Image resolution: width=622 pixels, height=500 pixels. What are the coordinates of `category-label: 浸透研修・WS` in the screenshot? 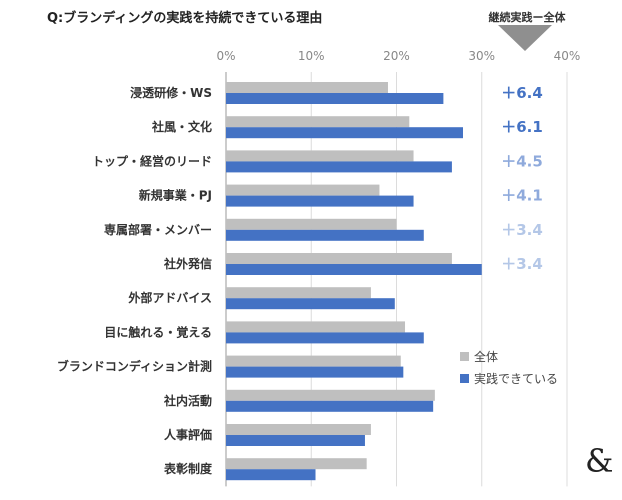 It's located at (171, 92).